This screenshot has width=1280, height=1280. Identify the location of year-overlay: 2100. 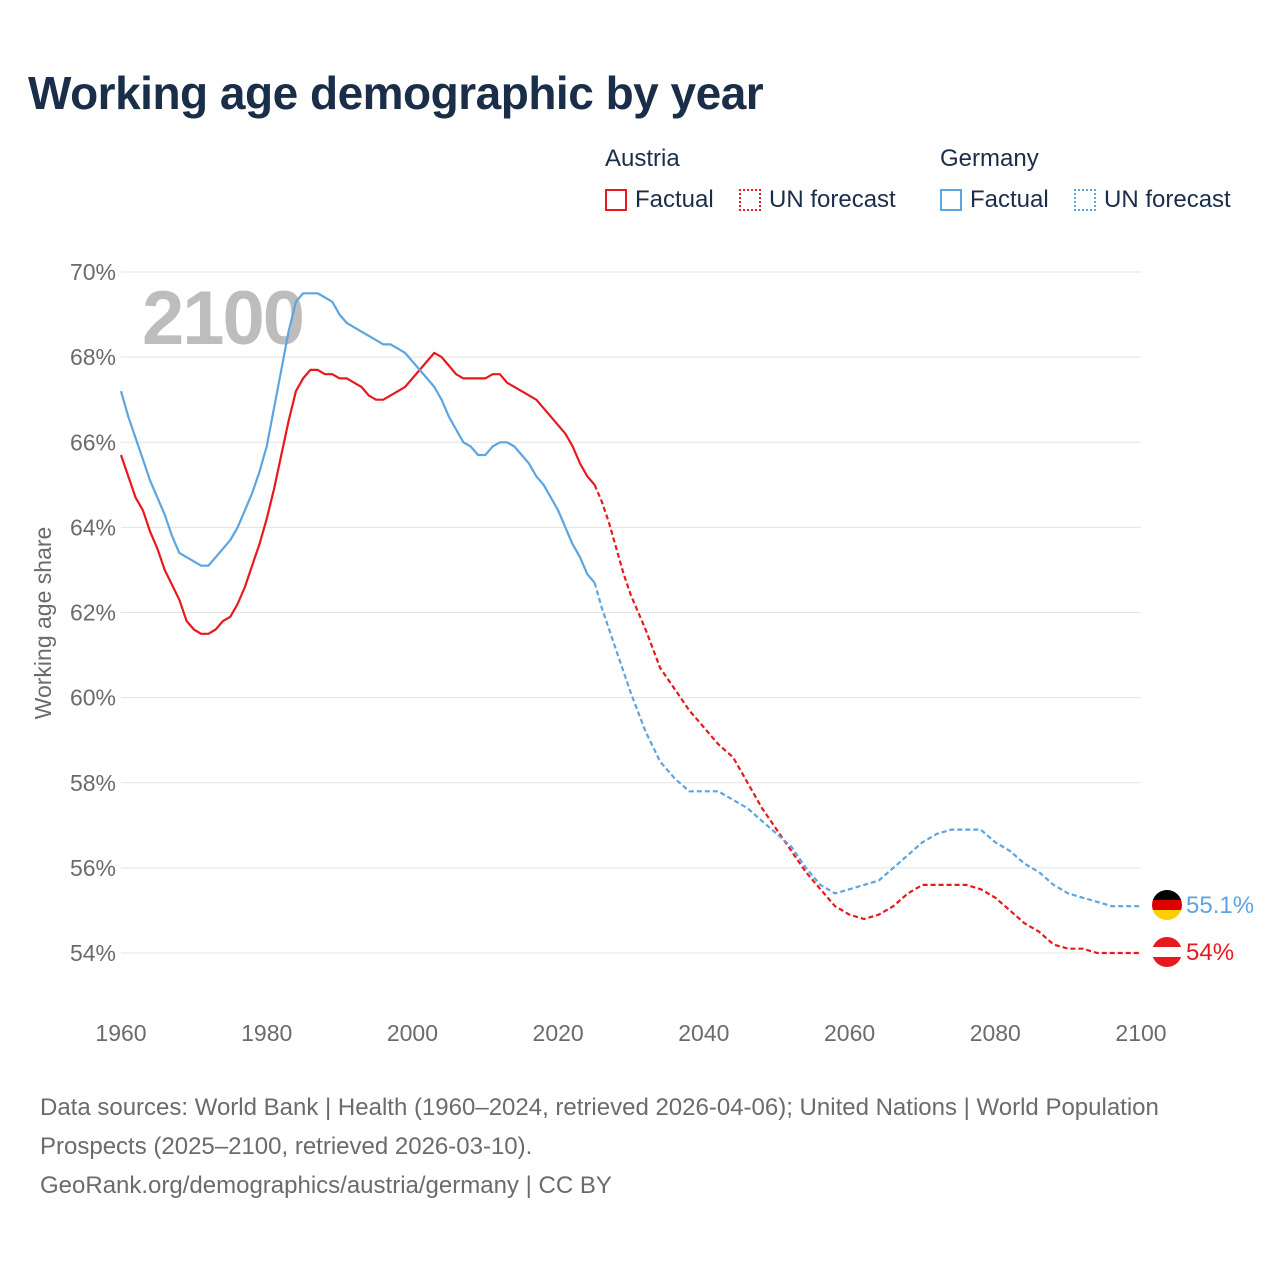
(222, 318).